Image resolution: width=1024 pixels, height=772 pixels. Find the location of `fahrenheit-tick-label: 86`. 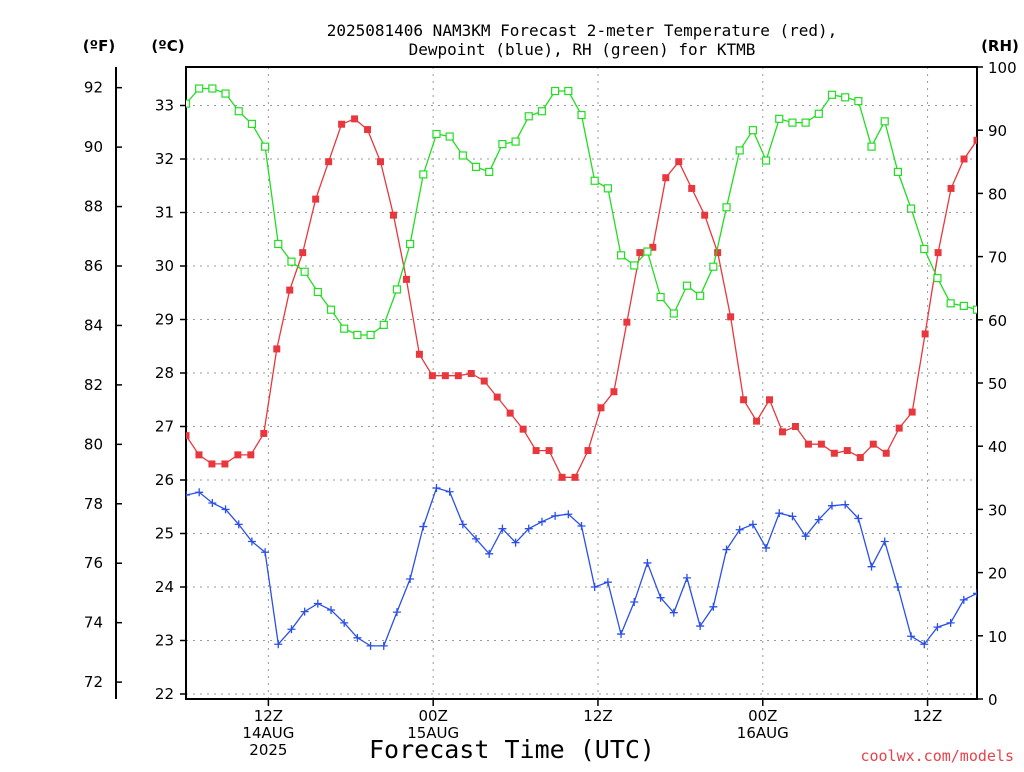

fahrenheit-tick-label: 86 is located at coordinates (93, 266).